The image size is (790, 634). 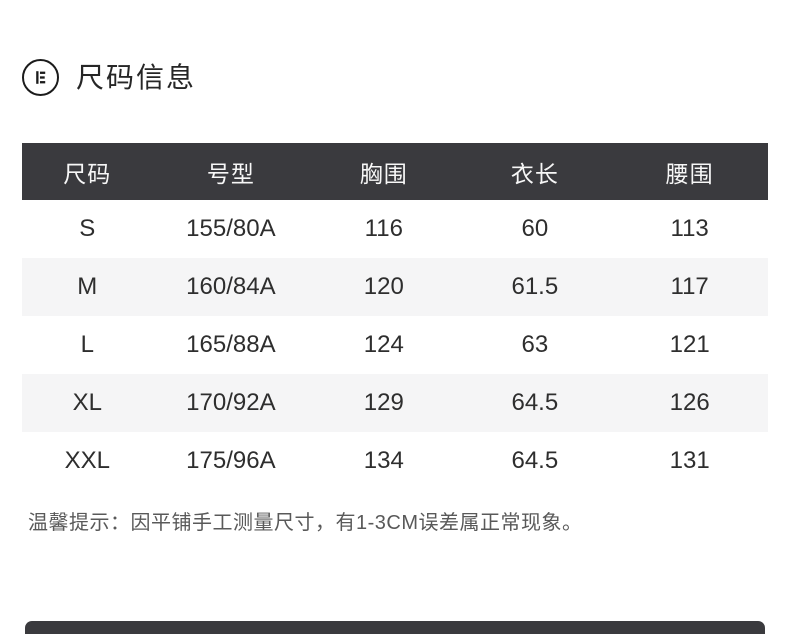 I want to click on size-table-row: XL 170/92A 129 64.5 126, so click(x=395, y=403).